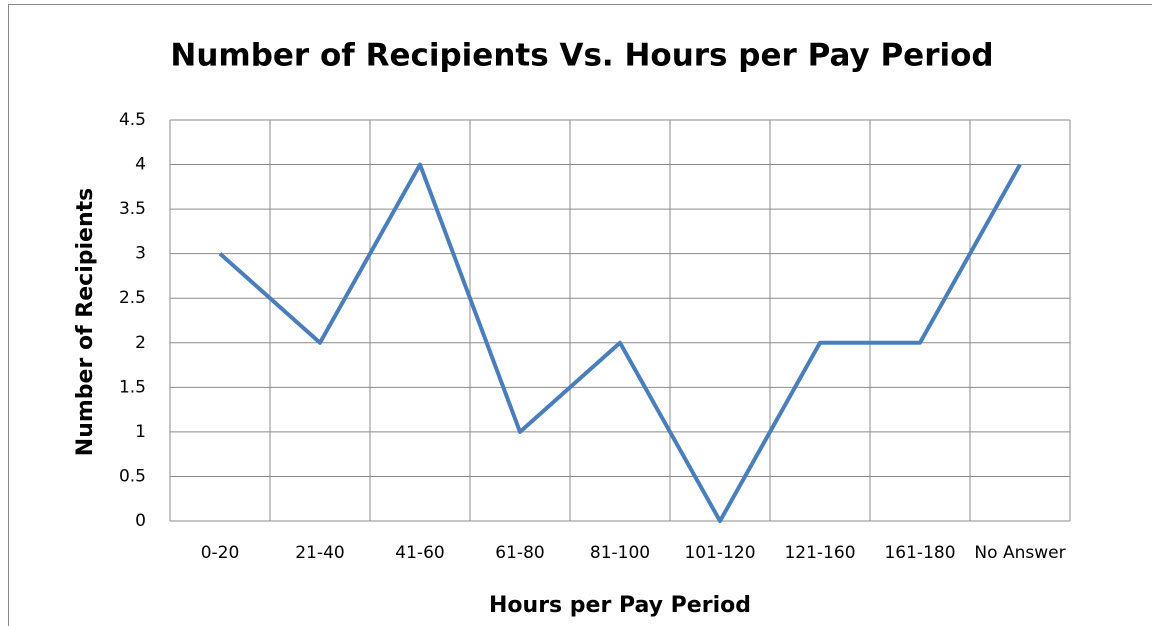 The width and height of the screenshot is (1152, 626). What do you see at coordinates (220, 553) in the screenshot?
I see `x-tick-label: 0-20` at bounding box center [220, 553].